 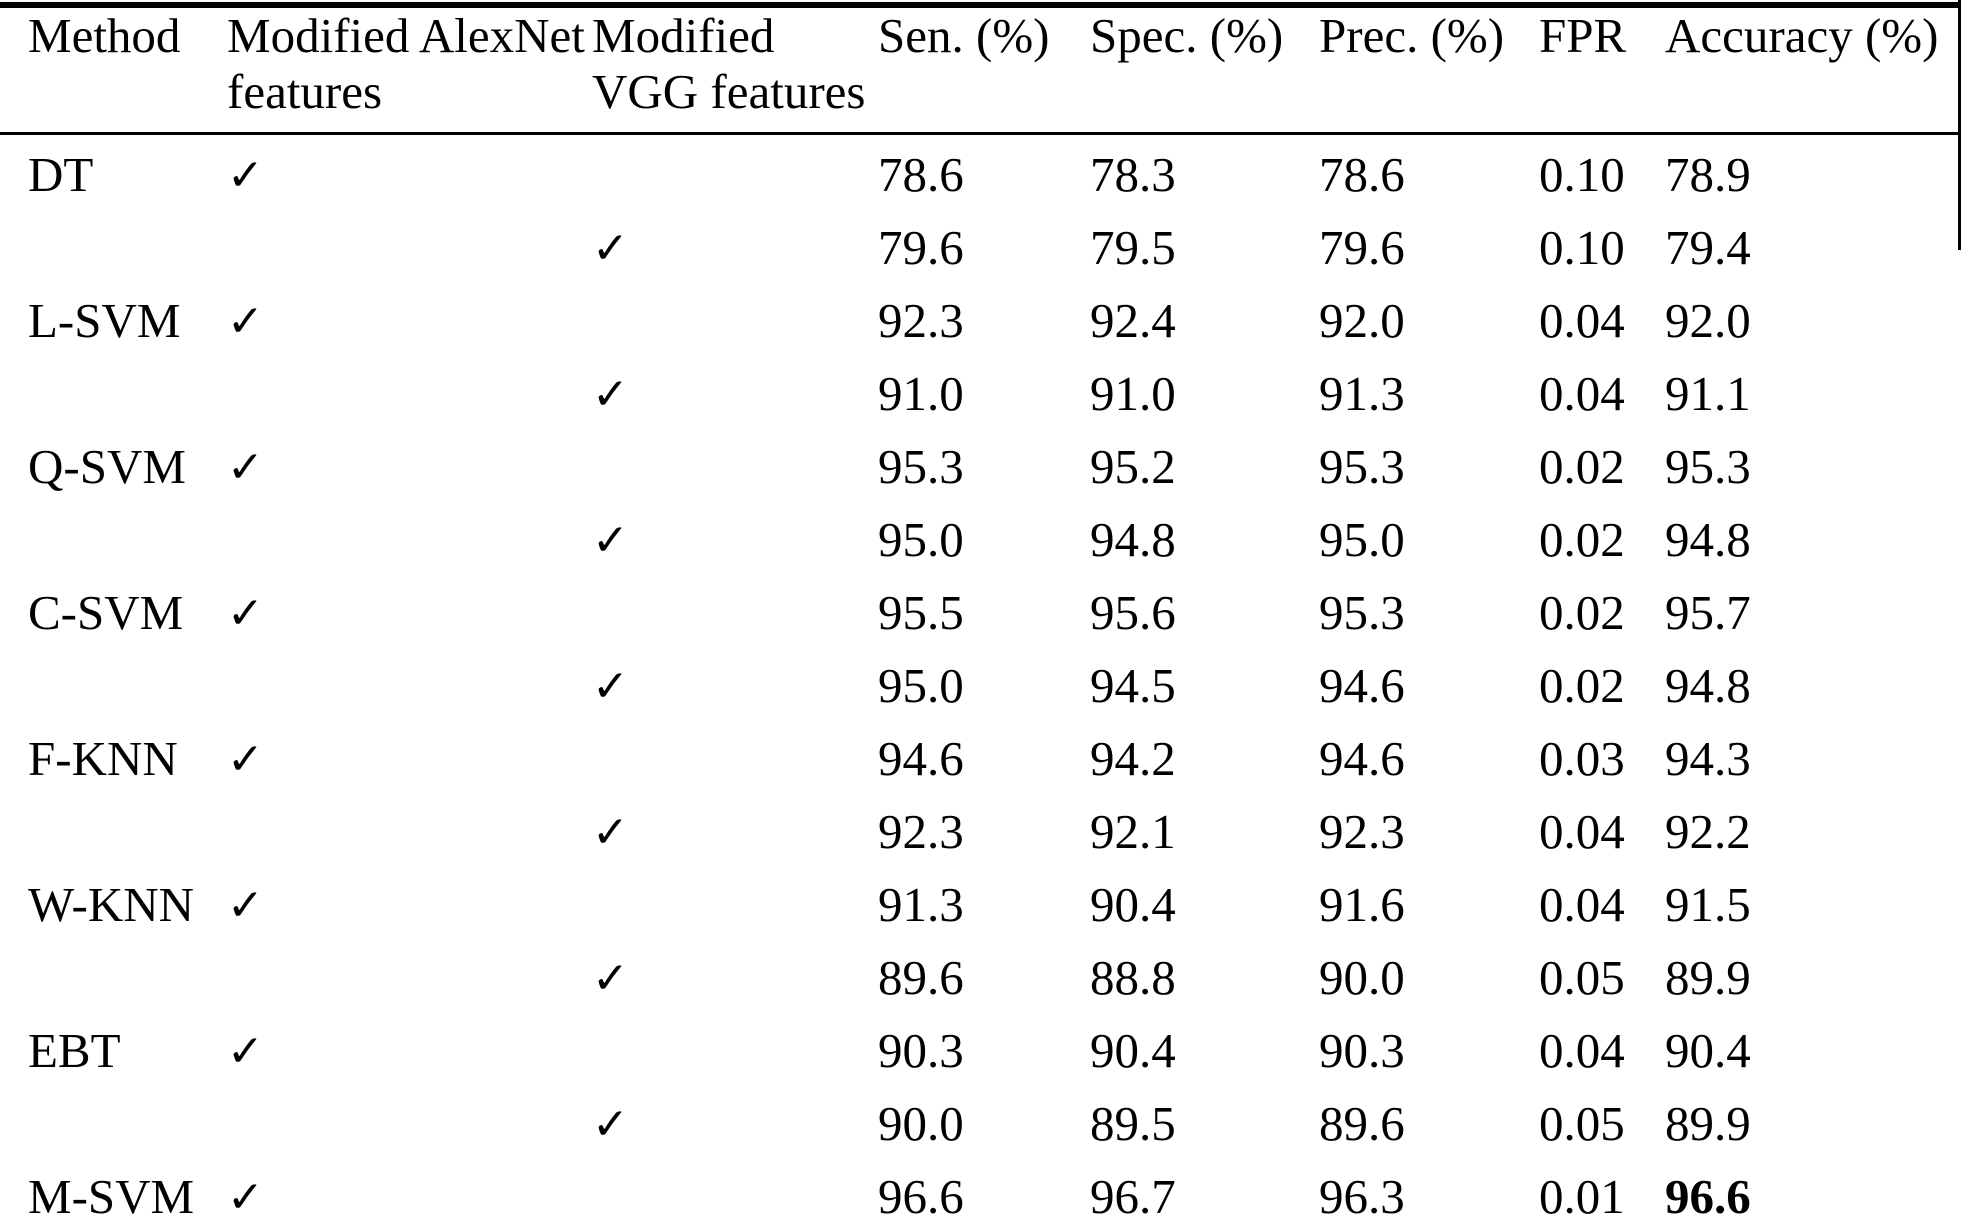 What do you see at coordinates (107, 466) in the screenshot?
I see `method-cell: Q-SVM` at bounding box center [107, 466].